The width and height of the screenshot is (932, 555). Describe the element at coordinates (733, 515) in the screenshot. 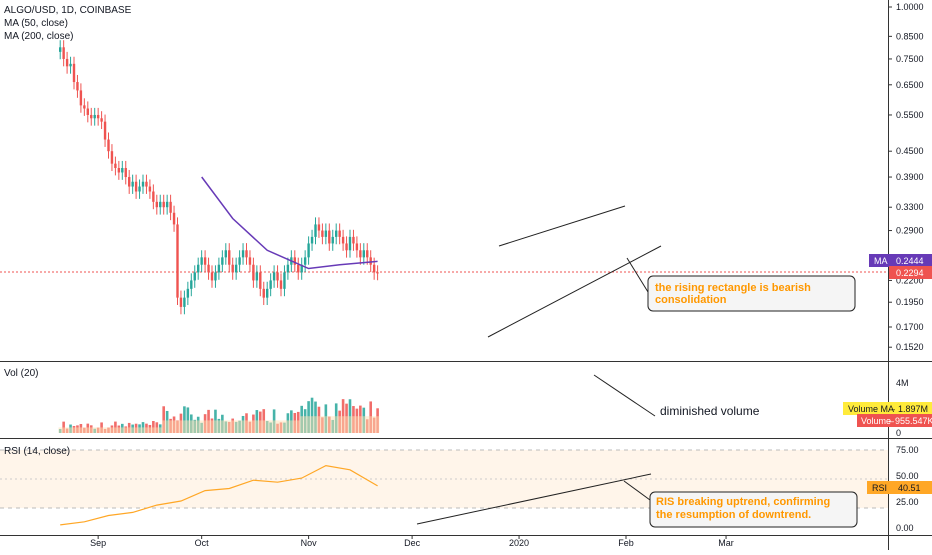

I see `rsi-annotation-line2: the resumption of downtrend.` at that location.